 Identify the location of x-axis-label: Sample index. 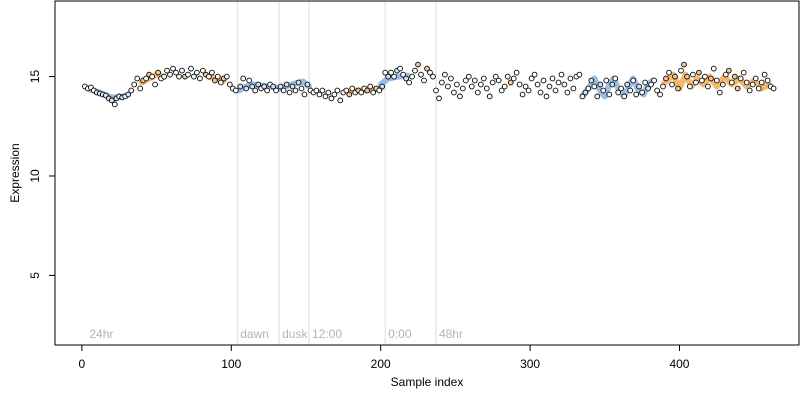
(427, 382).